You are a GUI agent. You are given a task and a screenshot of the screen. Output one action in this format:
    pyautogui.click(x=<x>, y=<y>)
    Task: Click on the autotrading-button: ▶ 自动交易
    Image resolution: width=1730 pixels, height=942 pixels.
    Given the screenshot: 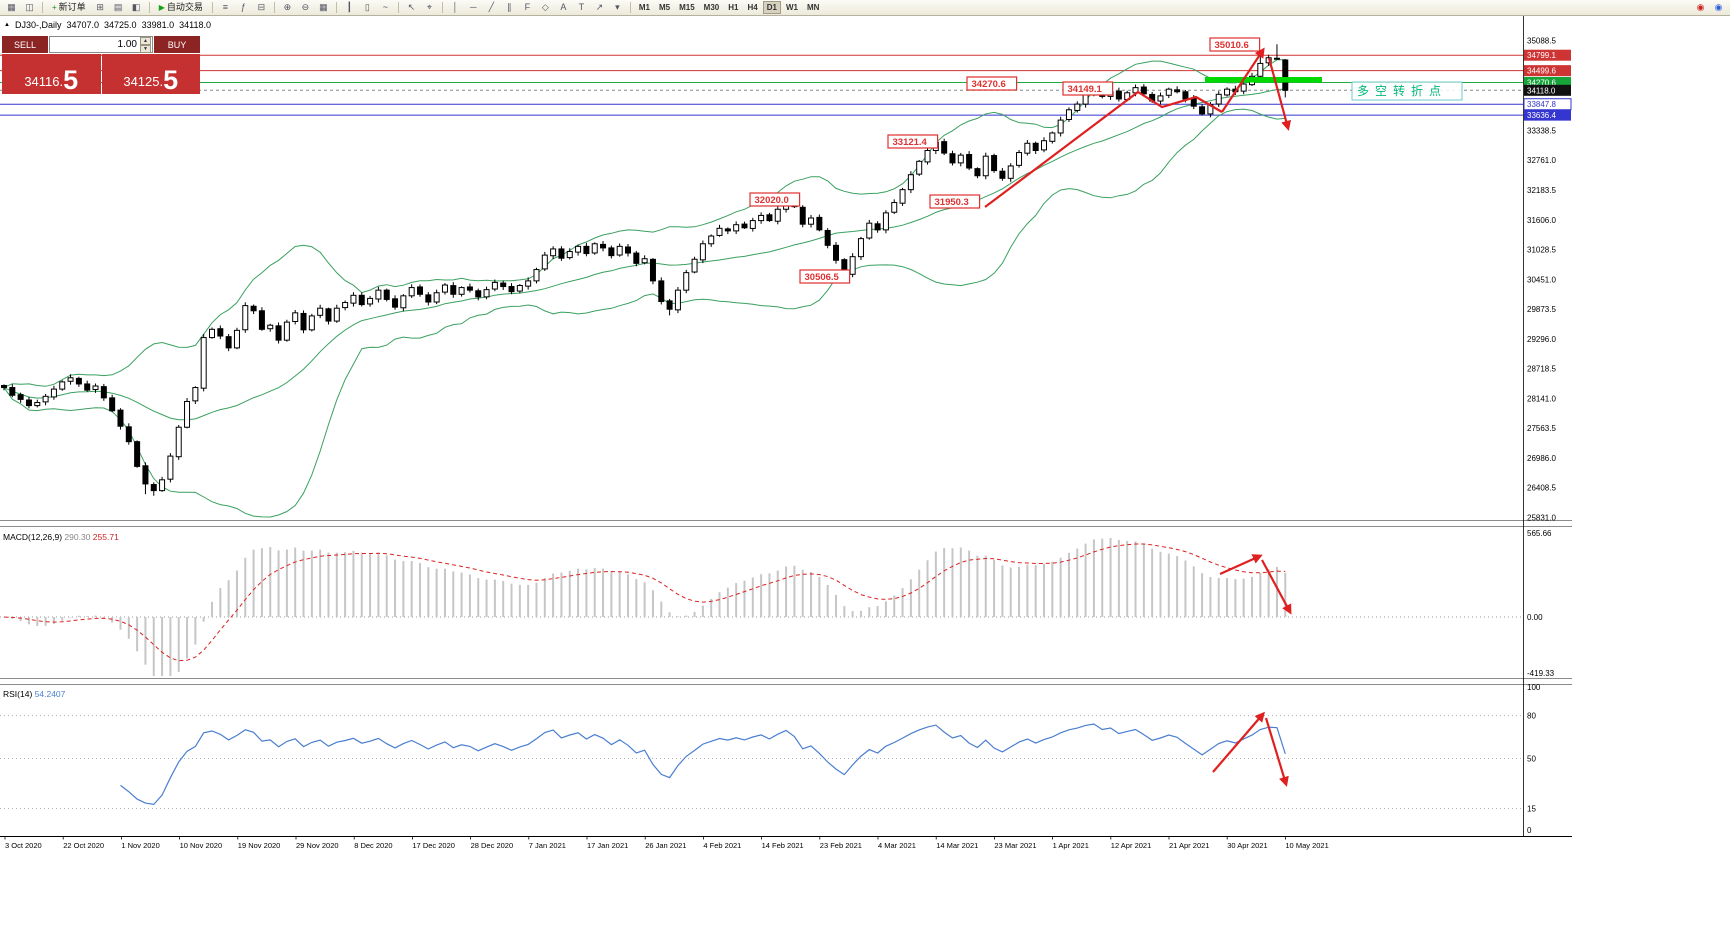 What is the action you would take?
    pyautogui.click(x=181, y=7)
    